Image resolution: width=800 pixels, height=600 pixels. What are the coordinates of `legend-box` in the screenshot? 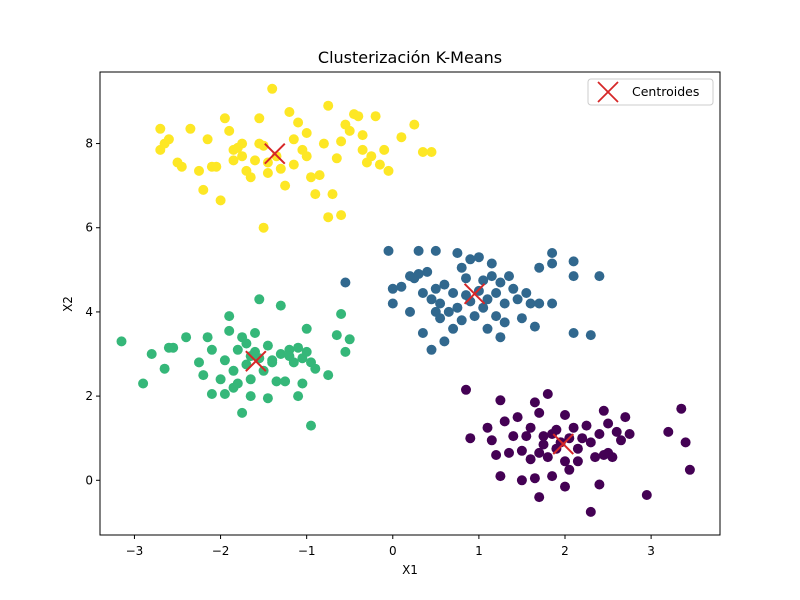 It's located at (650, 92).